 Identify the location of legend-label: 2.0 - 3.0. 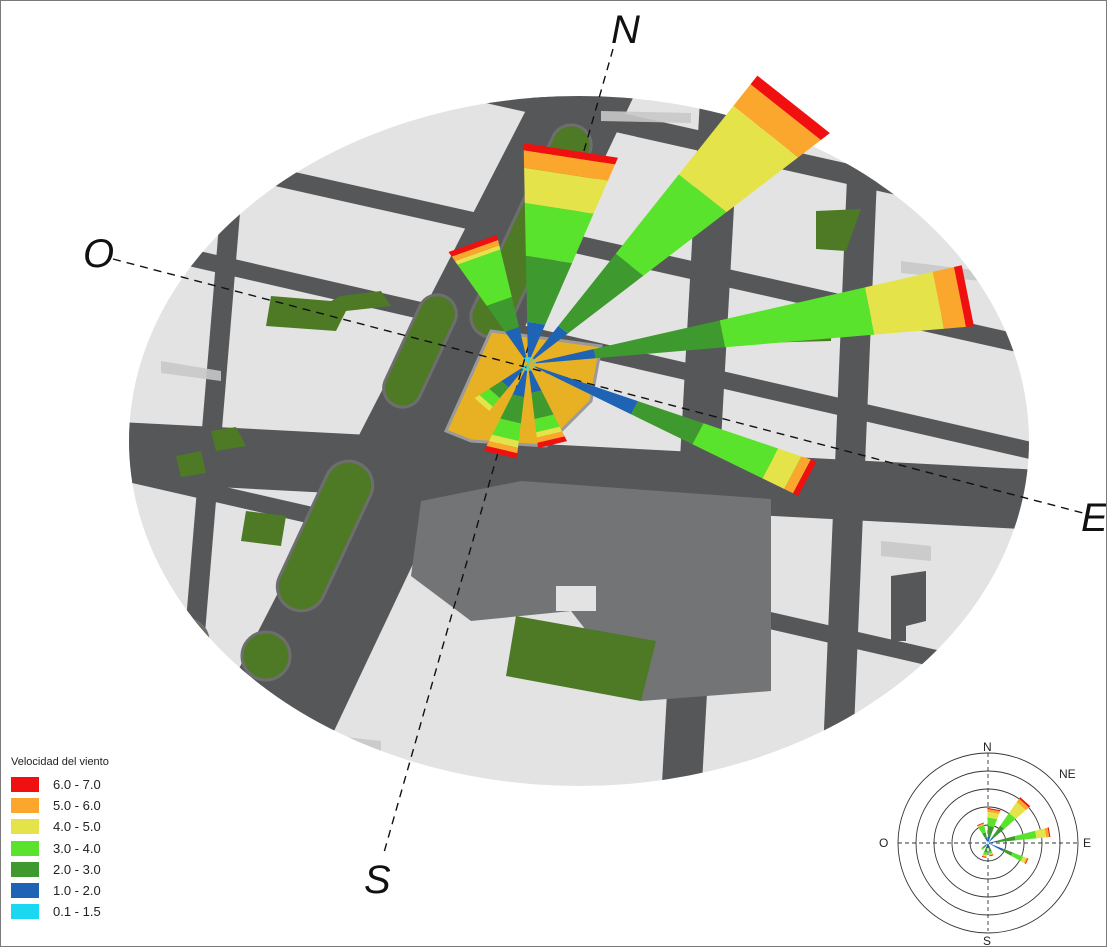
(77, 869).